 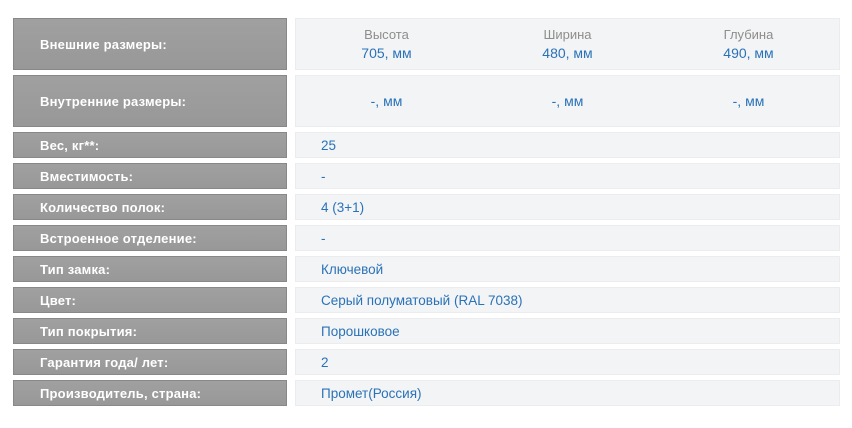 I want to click on dimension-column-height: -, мм, so click(x=386, y=101).